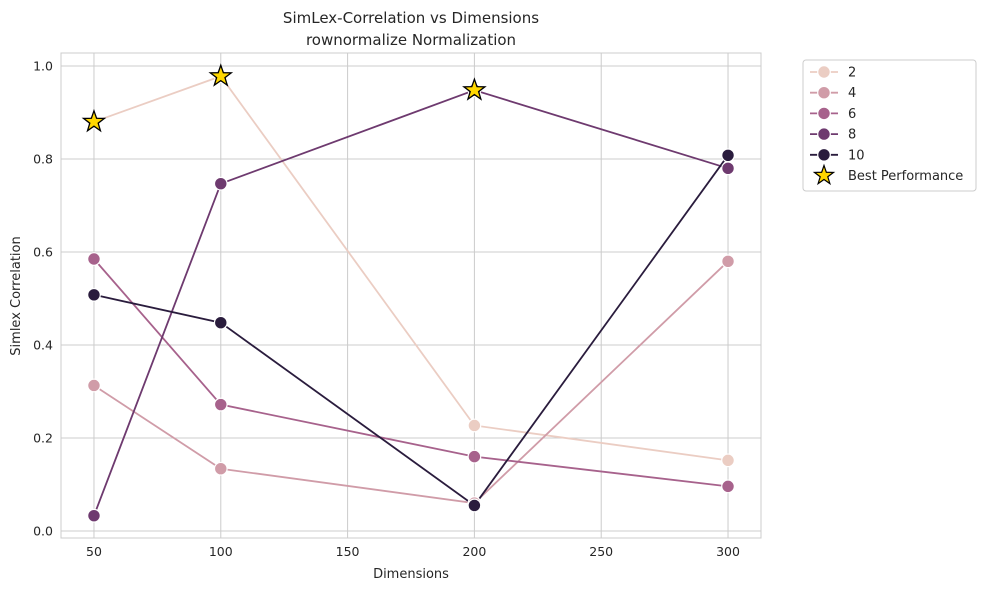 The height and width of the screenshot is (590, 986). Describe the element at coordinates (284, 98) in the screenshot. I see `best-performance-markers` at that location.